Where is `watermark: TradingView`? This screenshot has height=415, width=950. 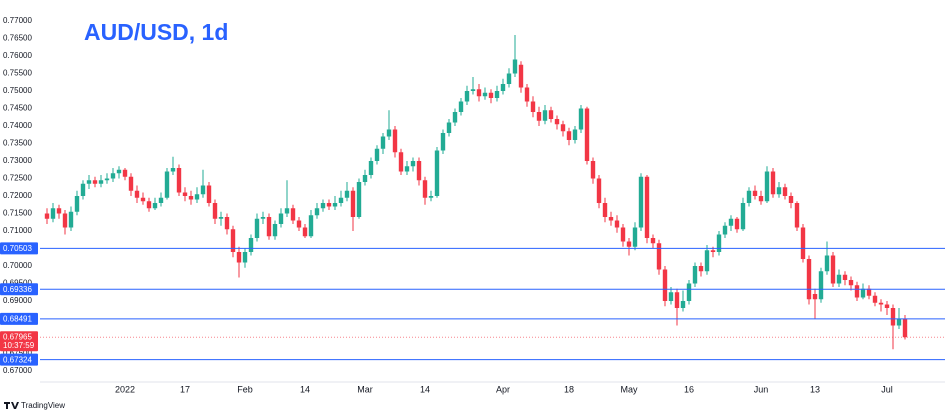
watermark: TradingView is located at coordinates (43, 405).